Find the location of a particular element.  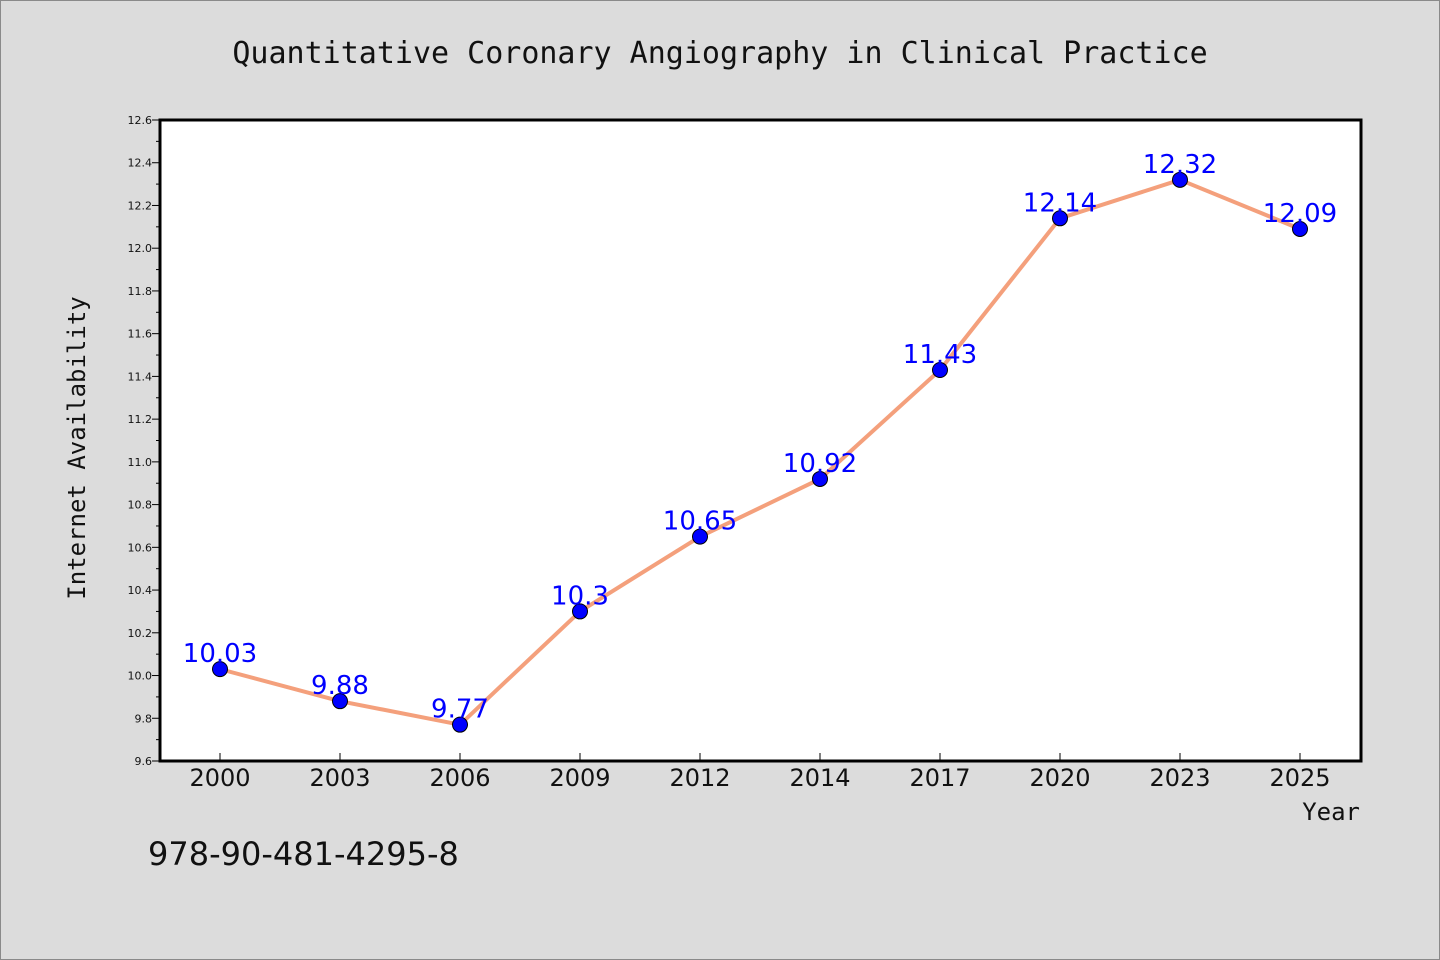

data-label: 9.88 is located at coordinates (340, 686).